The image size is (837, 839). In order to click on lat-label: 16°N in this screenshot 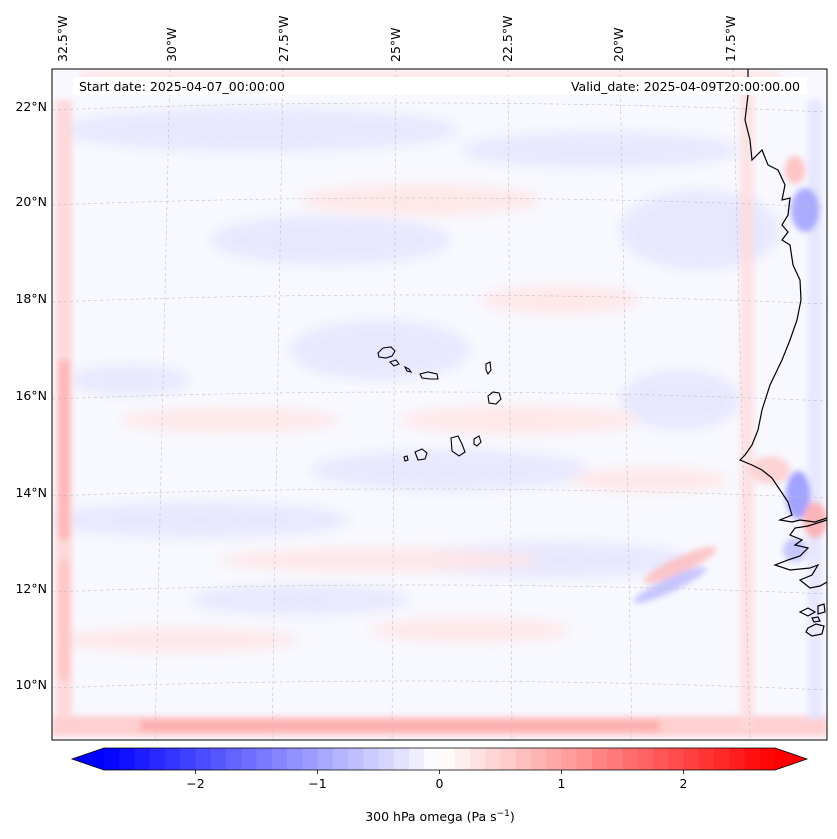, I will do `click(31, 395)`.